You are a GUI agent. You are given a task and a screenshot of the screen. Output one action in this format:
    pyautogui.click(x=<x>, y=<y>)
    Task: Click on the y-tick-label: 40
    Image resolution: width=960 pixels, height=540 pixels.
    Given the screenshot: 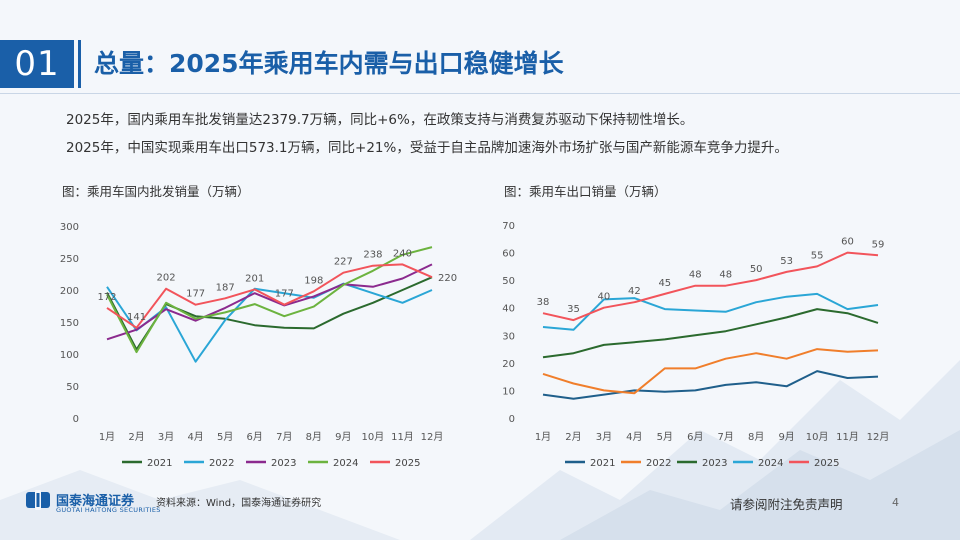 What is the action you would take?
    pyautogui.click(x=508, y=309)
    